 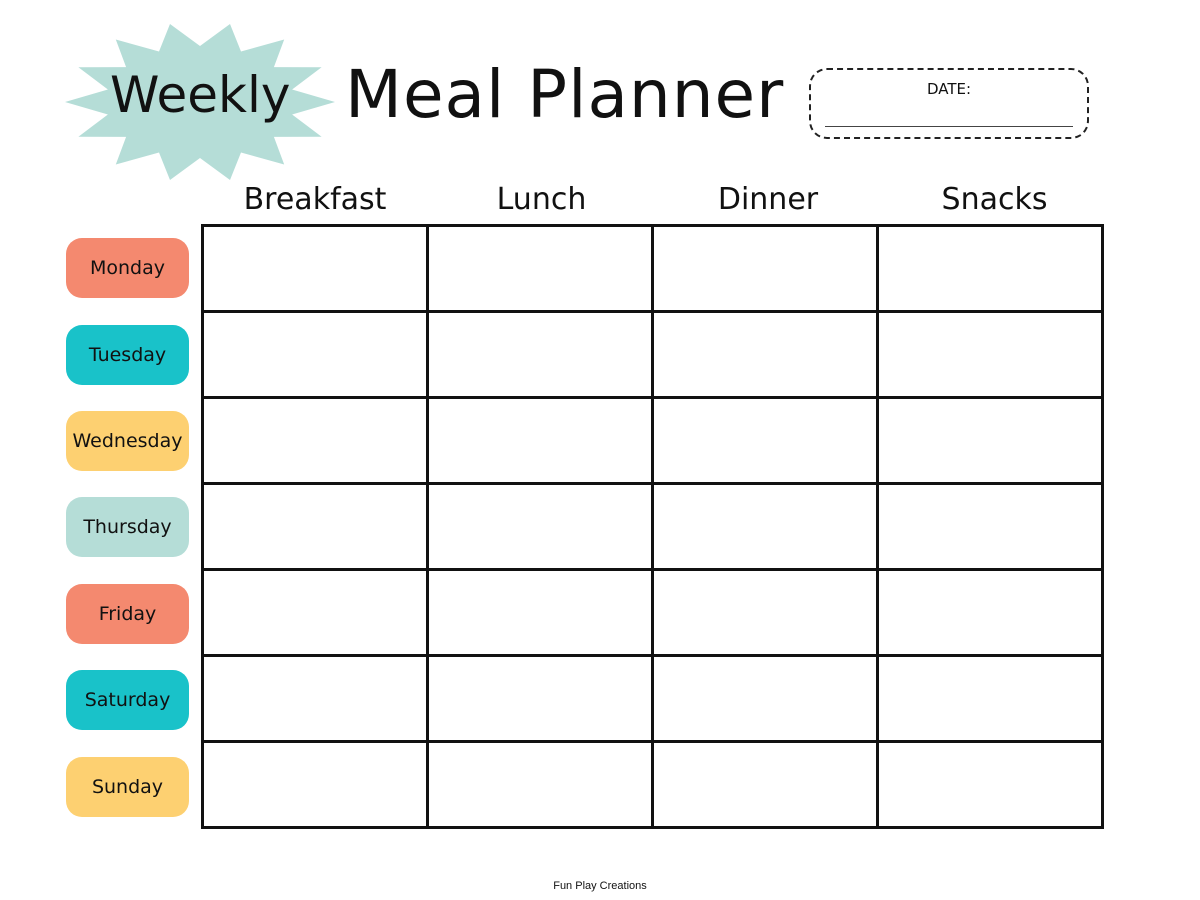 I want to click on meal-cell-sunday-snacks, so click(x=990, y=784).